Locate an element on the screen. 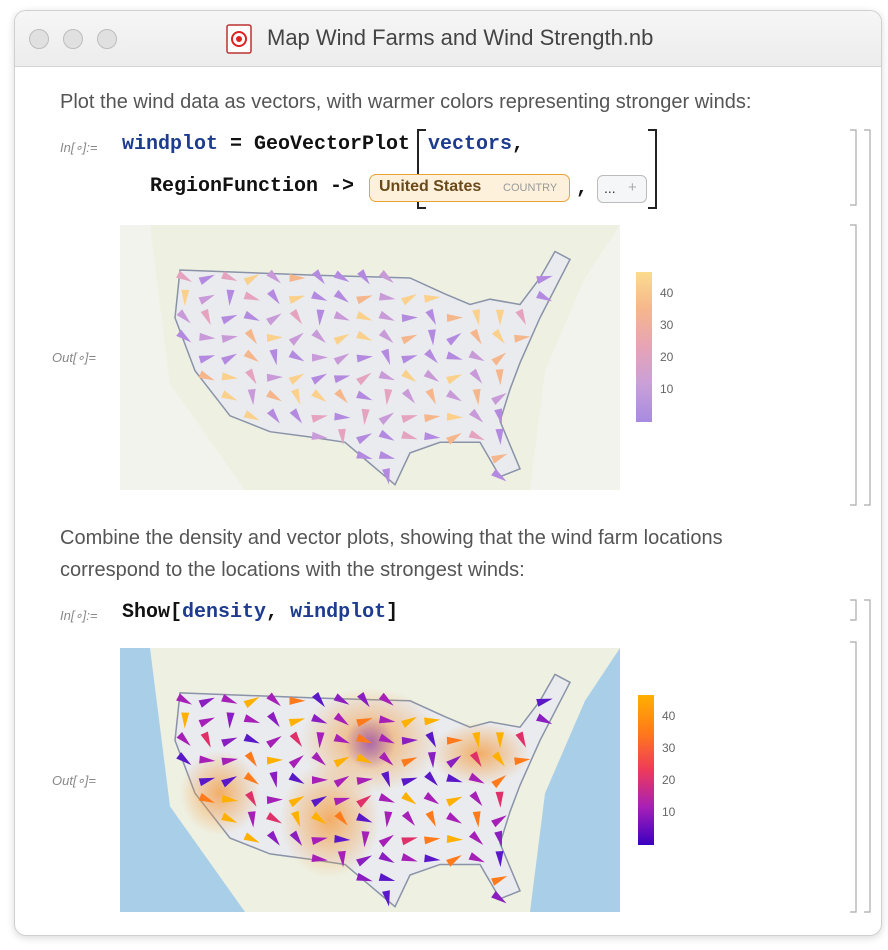 The height and width of the screenshot is (950, 888). zoom-button is located at coordinates (107, 39).